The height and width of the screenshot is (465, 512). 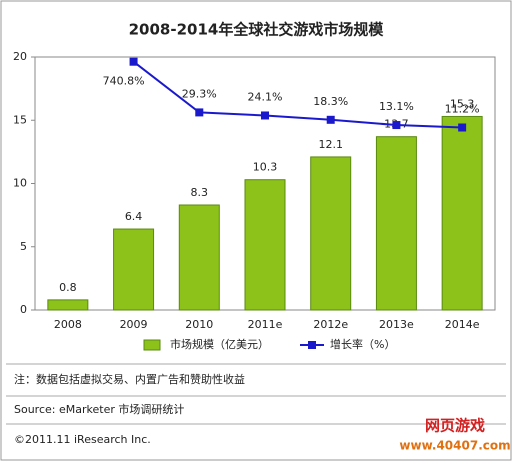 I want to click on watermark-url: www.40407.com, so click(x=454, y=446).